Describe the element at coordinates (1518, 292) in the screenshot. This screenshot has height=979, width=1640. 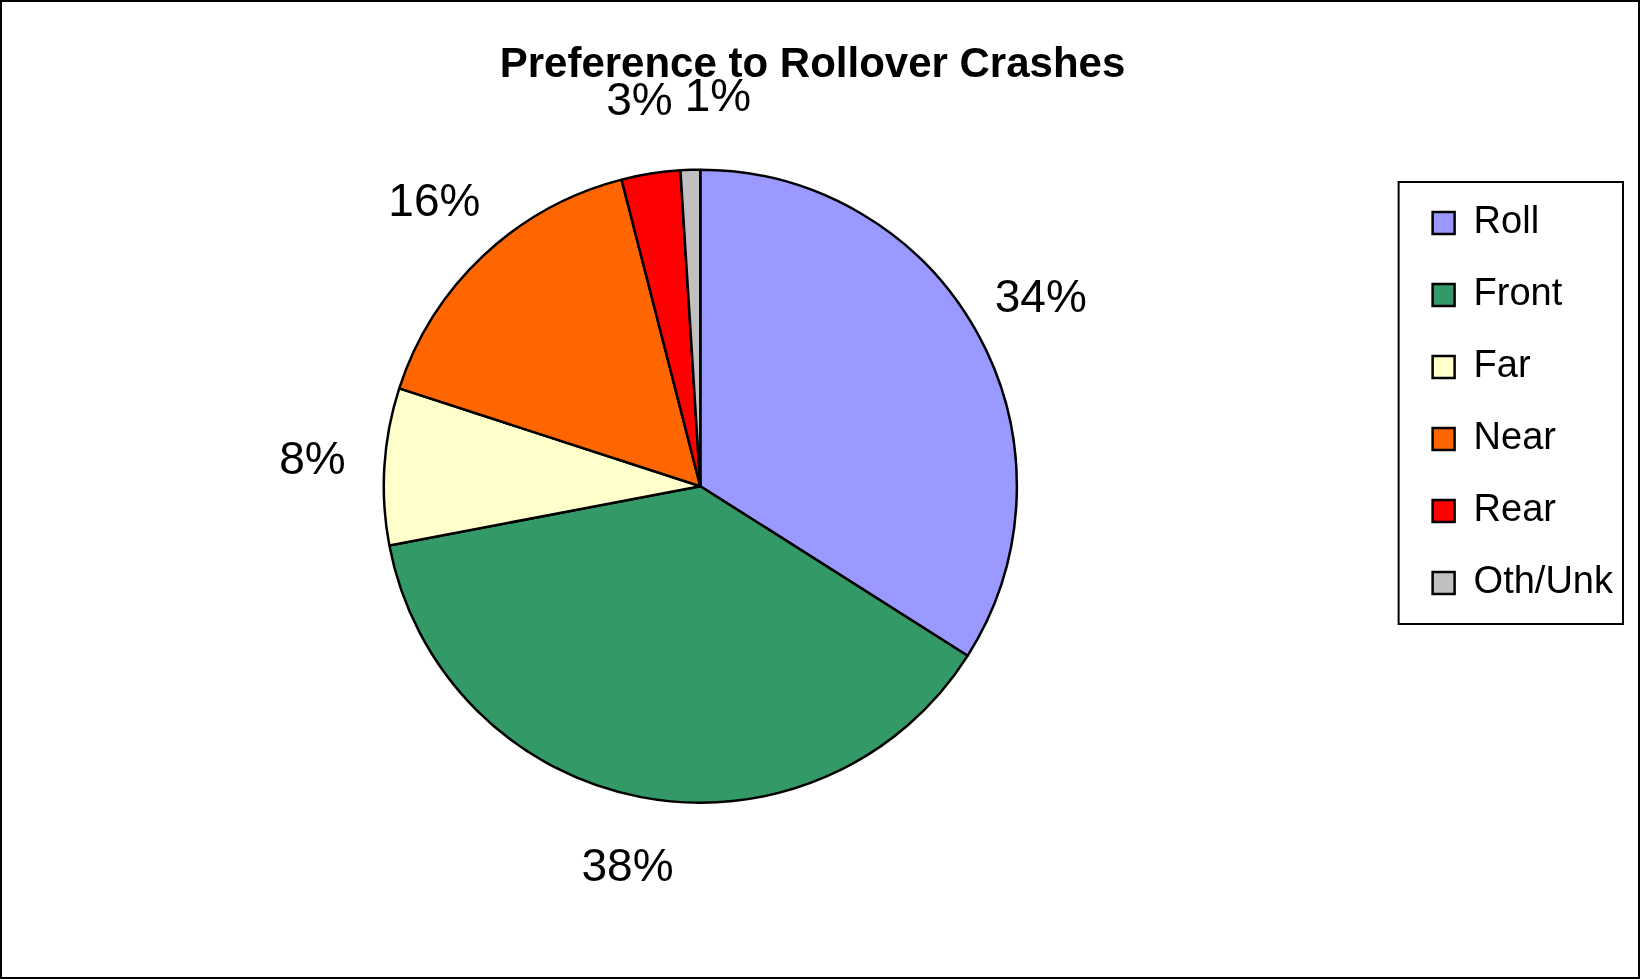
I see `legend-label: Front` at that location.